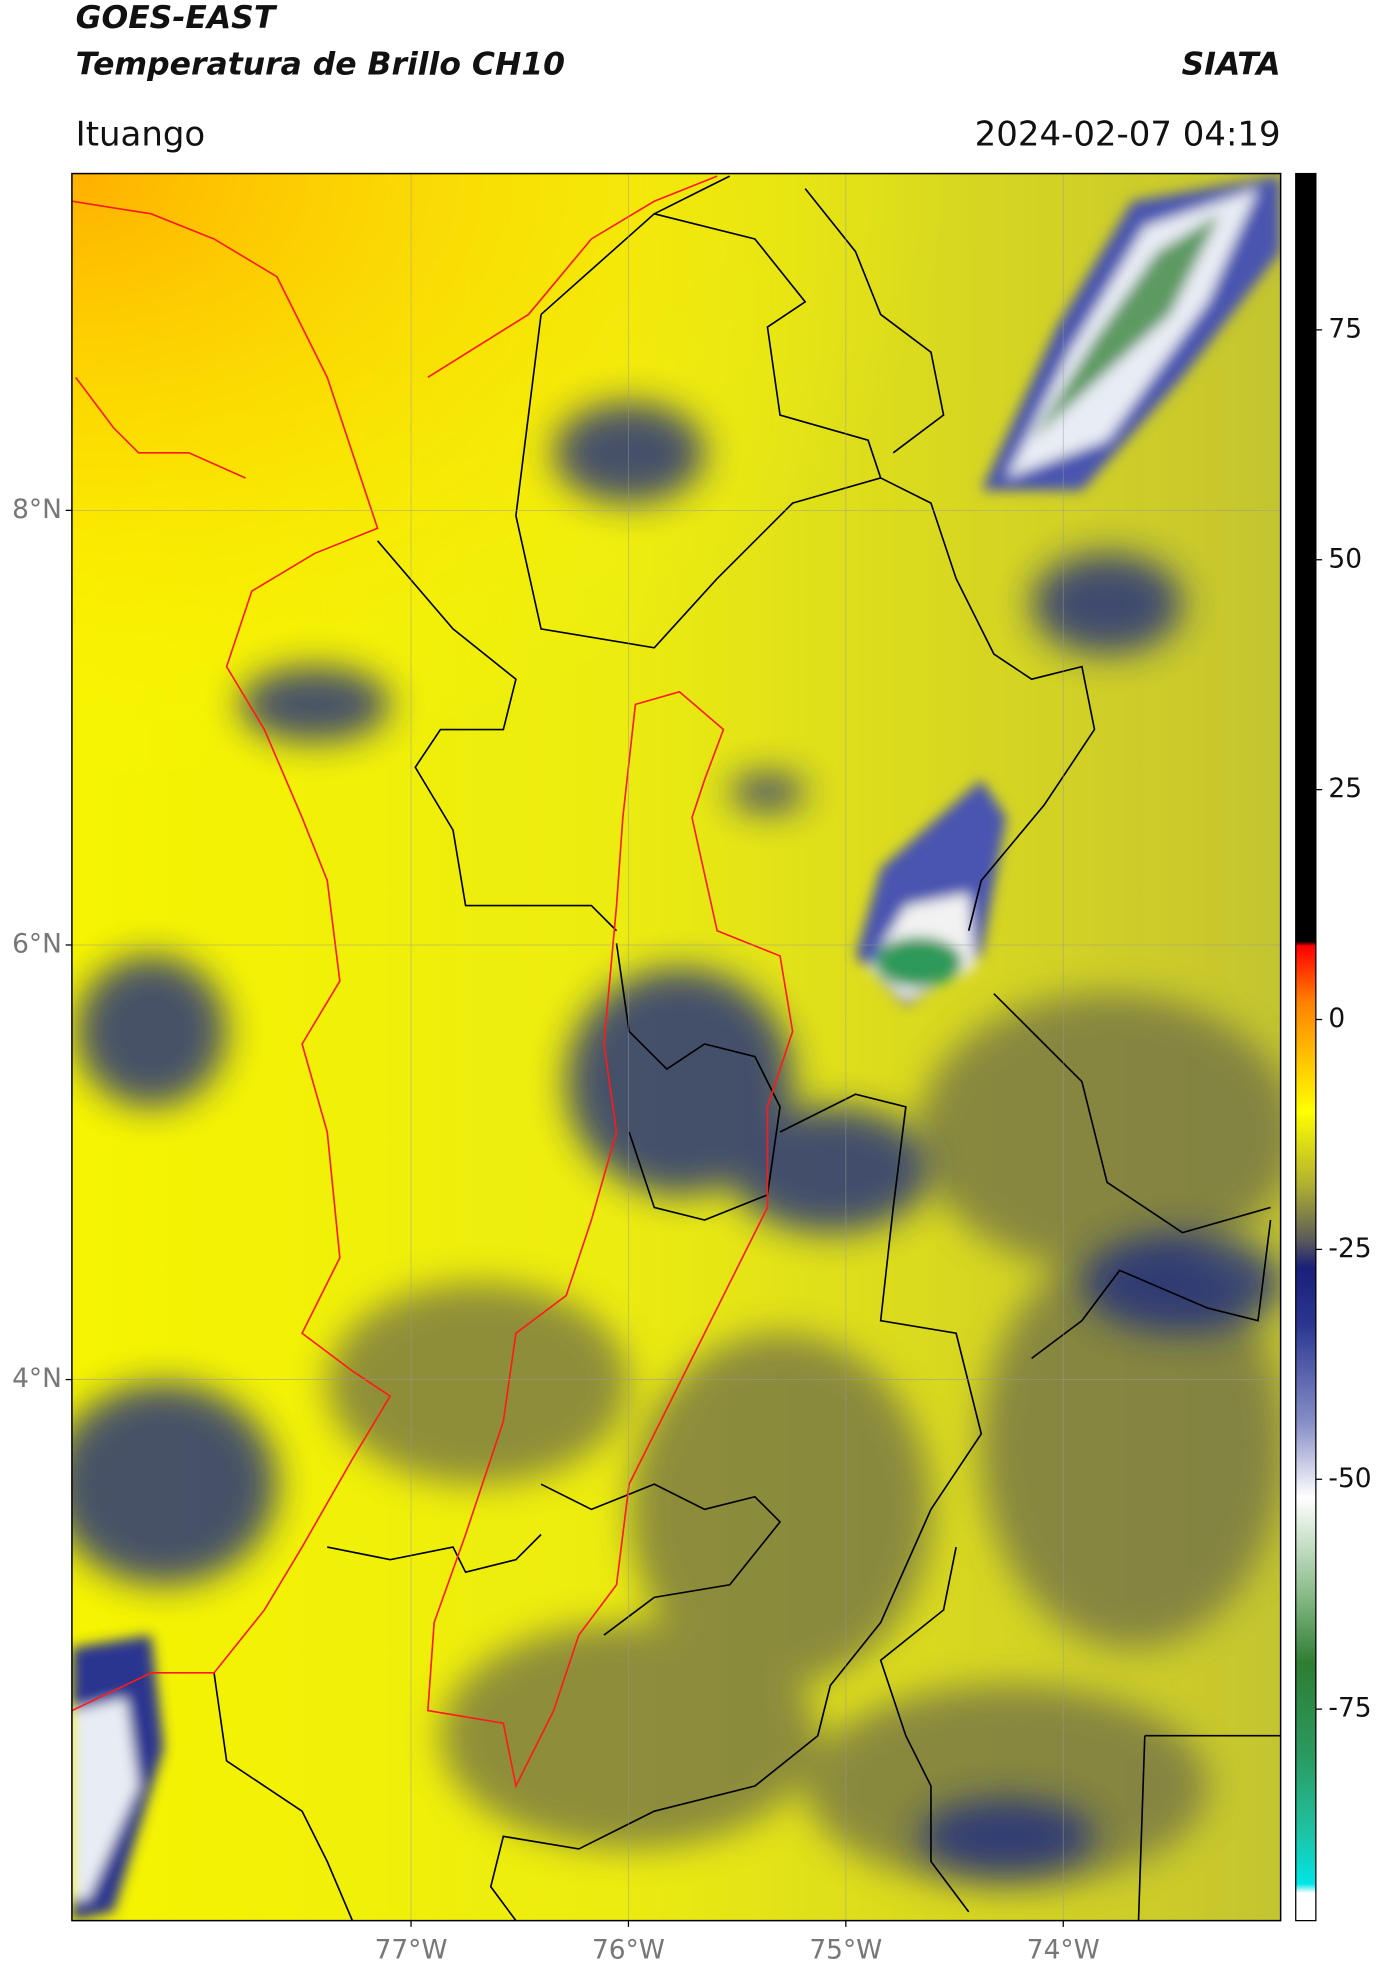  I want to click on colorbar-tick-label: 75, so click(1345, 328).